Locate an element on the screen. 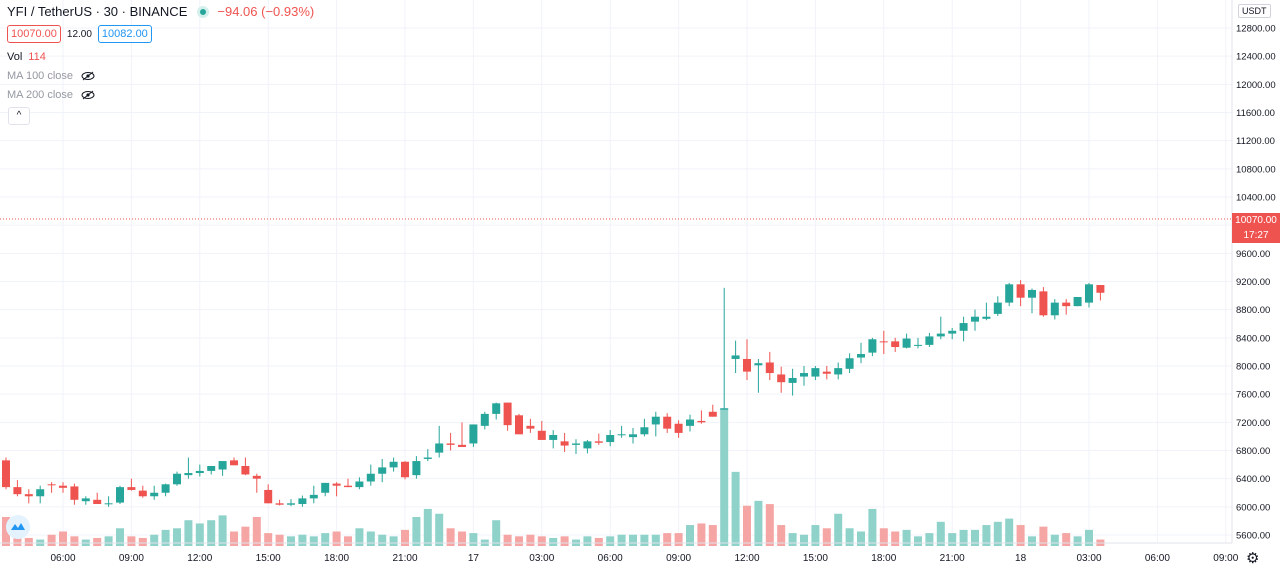 Image resolution: width=1280 pixels, height=571 pixels. tradingview-logo-icon is located at coordinates (18, 527).